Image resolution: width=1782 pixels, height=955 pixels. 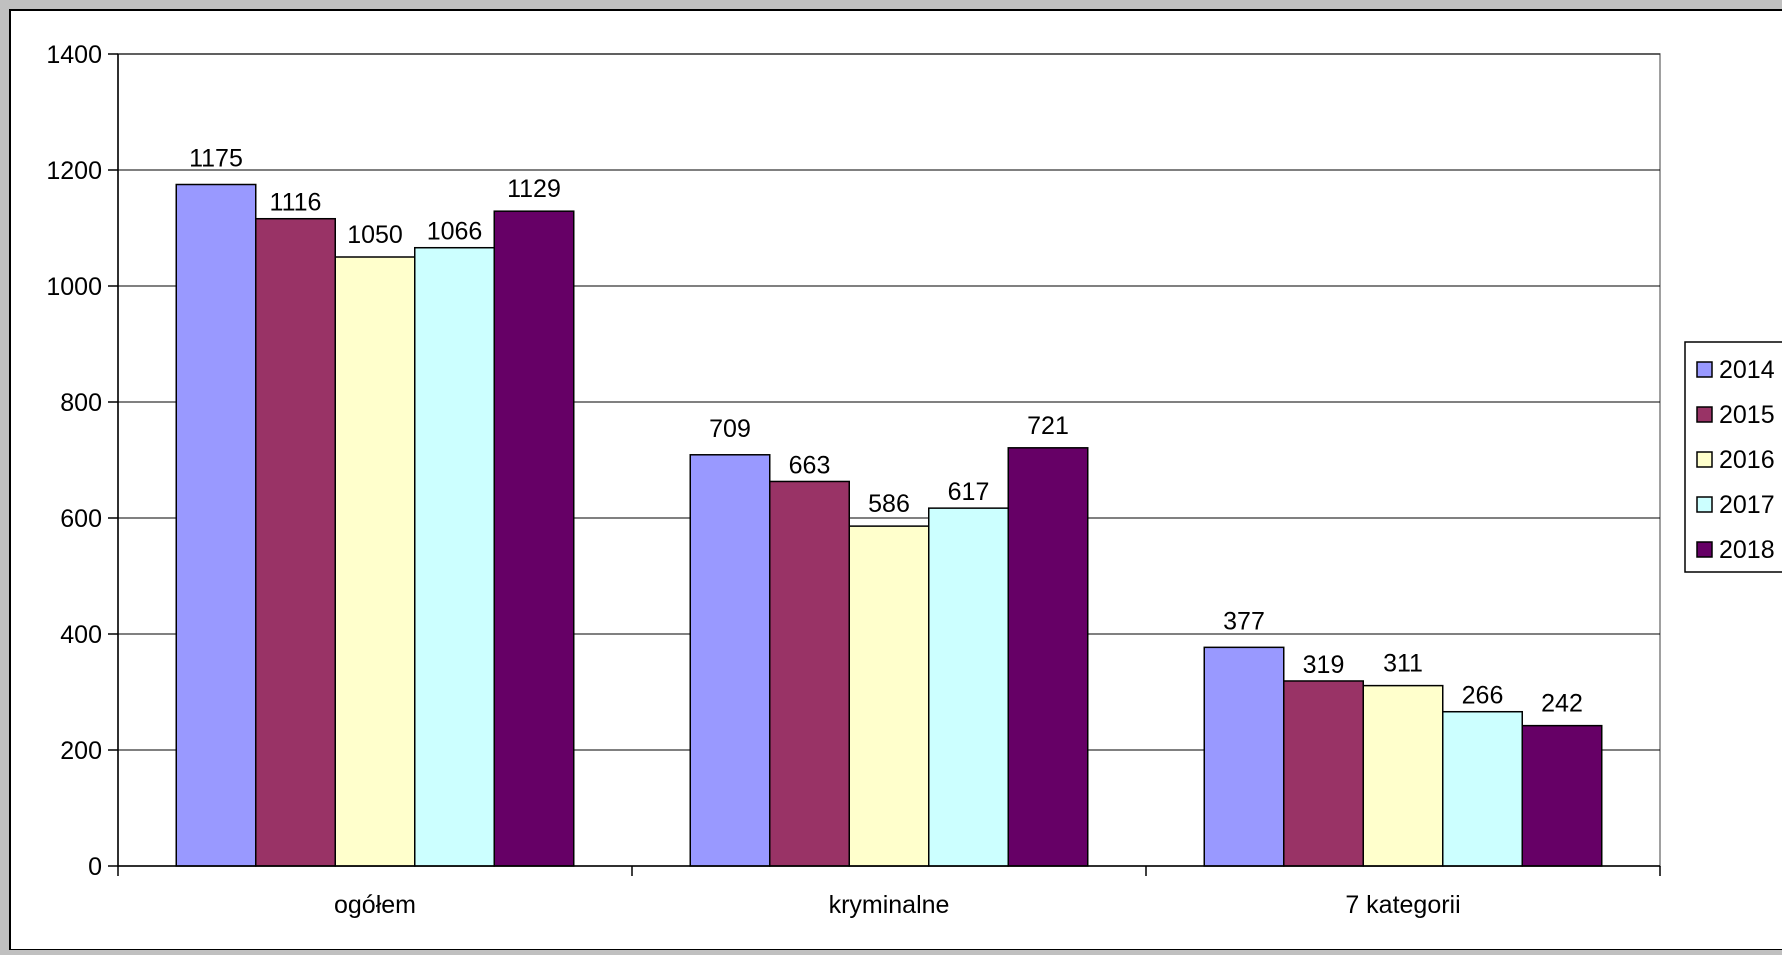 I want to click on legend-entry: 2017, so click(x=1747, y=505).